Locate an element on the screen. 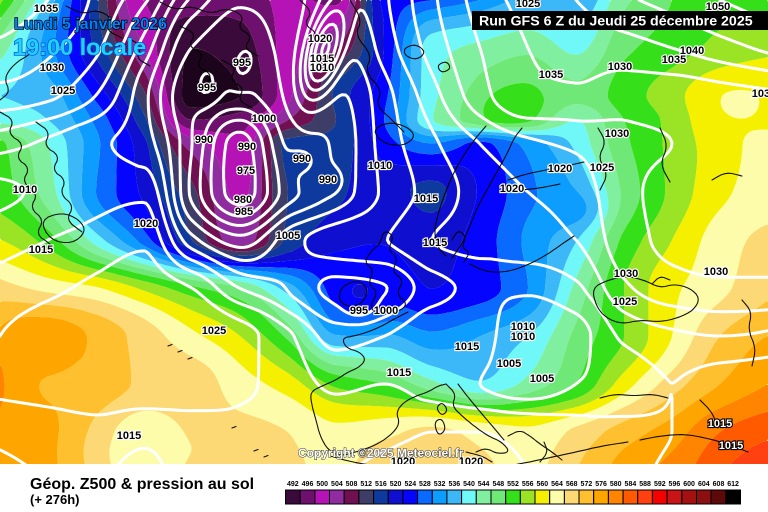 The image size is (768, 512). svg-text: 492 is located at coordinates (293, 484).